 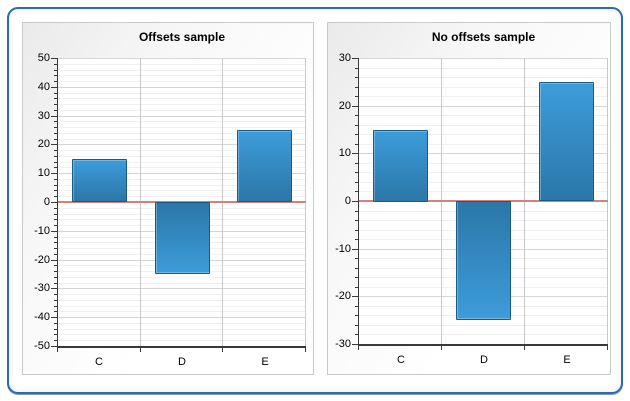 What do you see at coordinates (343, 249) in the screenshot?
I see `y-axis-label: -10` at bounding box center [343, 249].